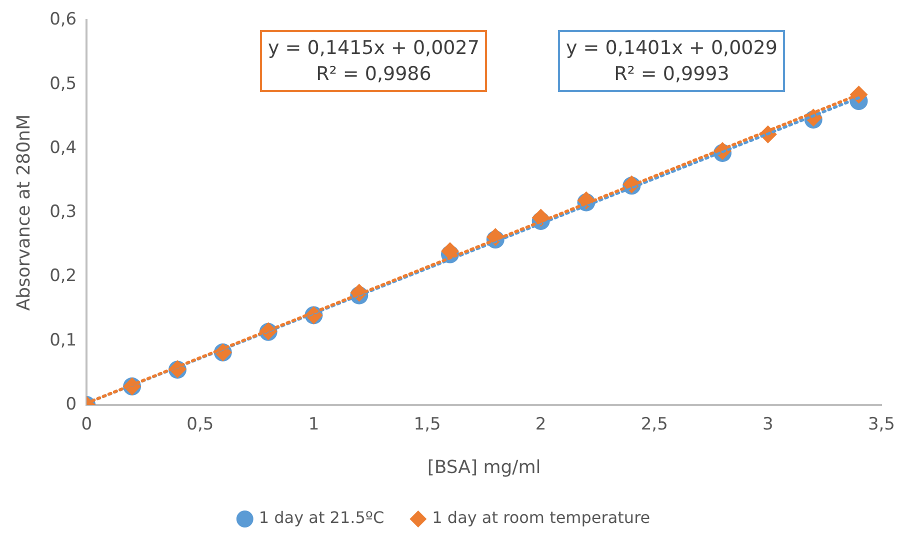  What do you see at coordinates (427, 424) in the screenshot?
I see `x-tick-label: 1,5` at bounding box center [427, 424].